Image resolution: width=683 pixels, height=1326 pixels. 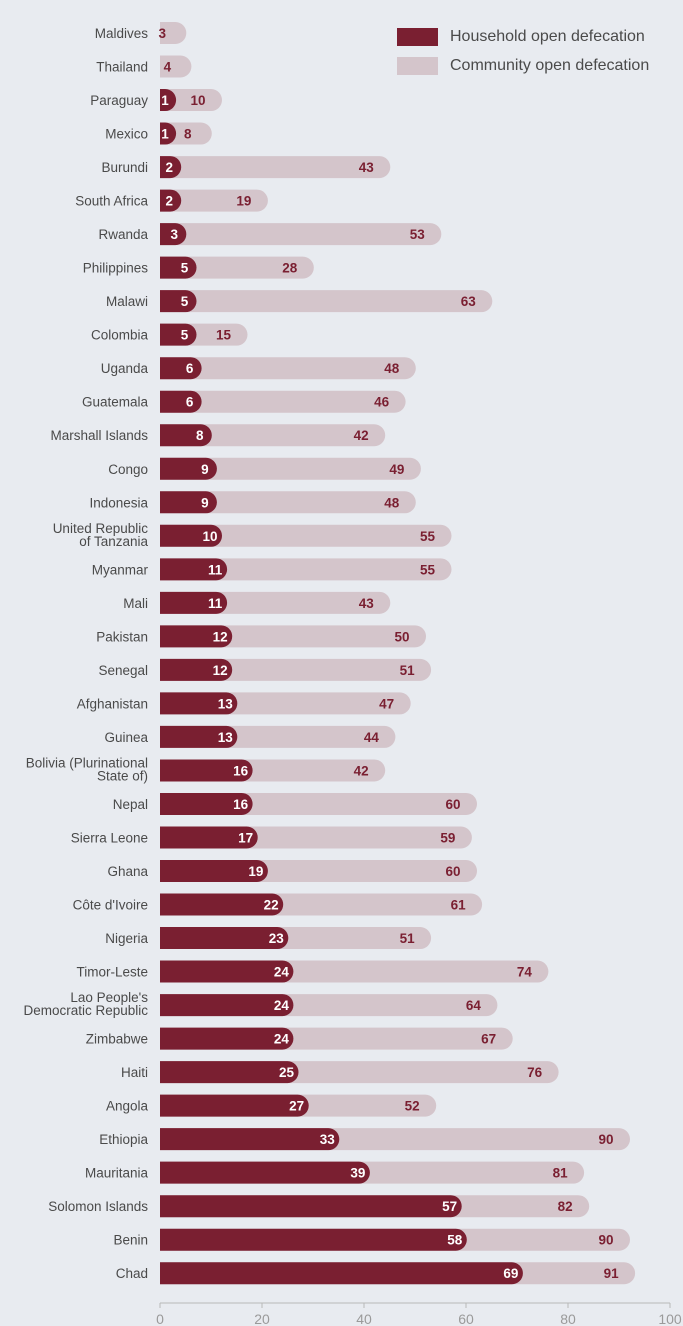 I want to click on category-label-bolivia-plurinational-state-of: Bolivia (Plurinational State of), so click(x=87, y=769).